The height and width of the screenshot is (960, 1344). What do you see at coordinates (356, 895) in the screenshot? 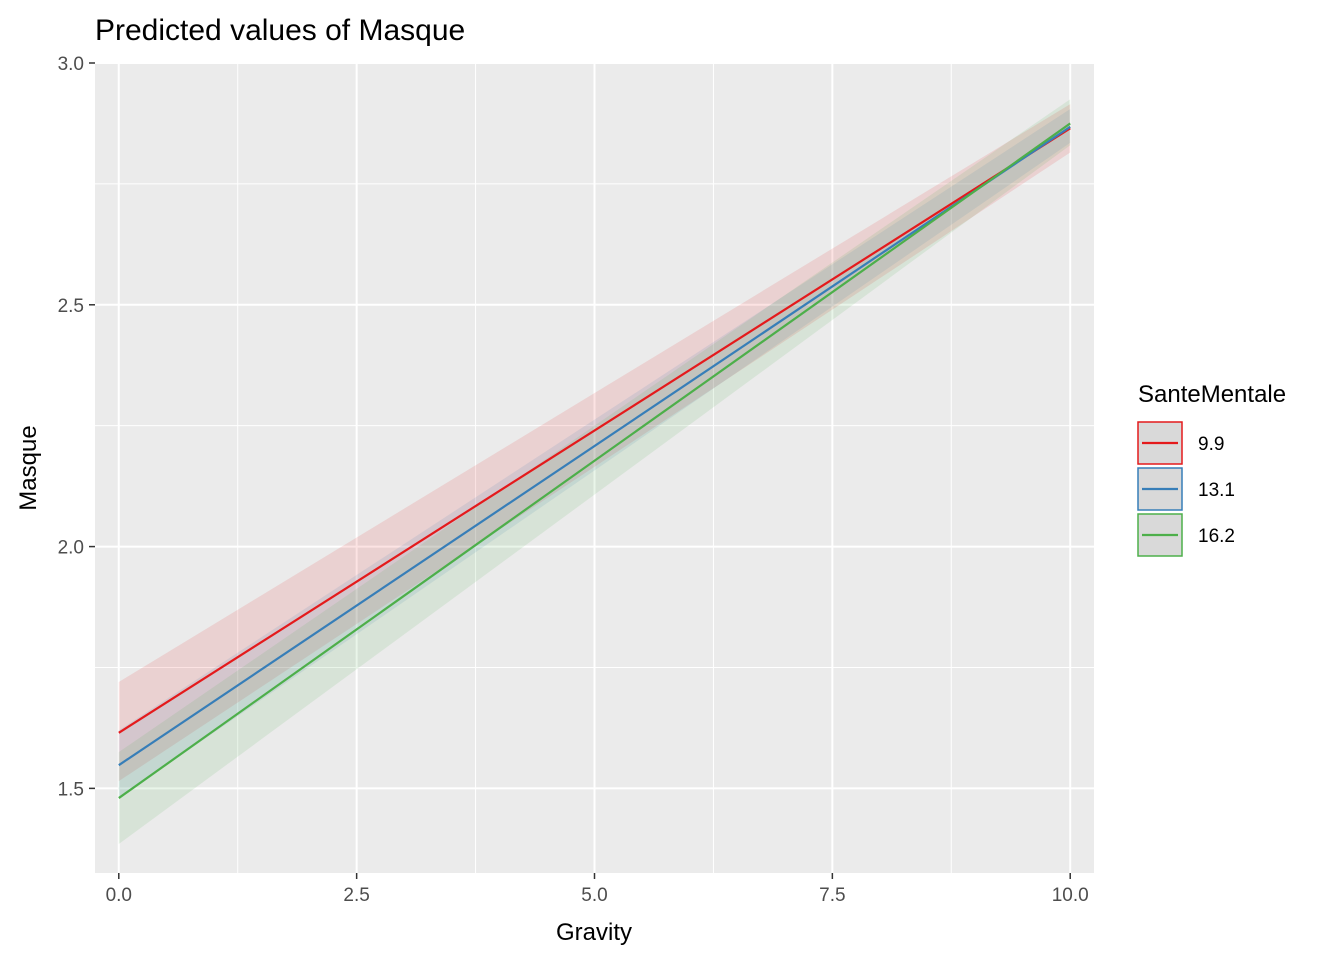
I see `x-tick-label: 2.5` at bounding box center [356, 895].